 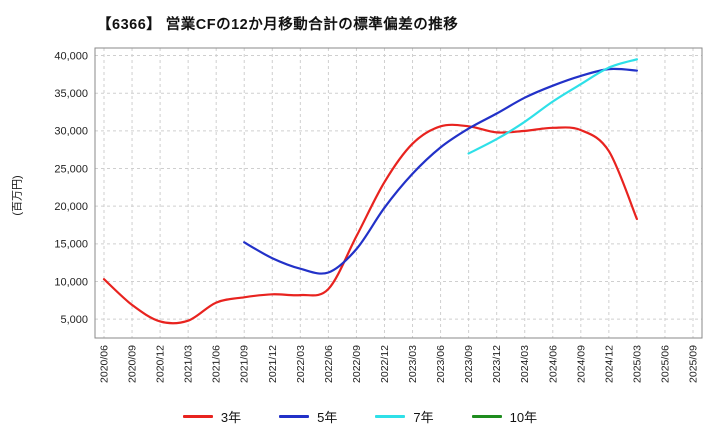 What do you see at coordinates (74, 320) in the screenshot?
I see `svg-text: 5,000` at bounding box center [74, 320].